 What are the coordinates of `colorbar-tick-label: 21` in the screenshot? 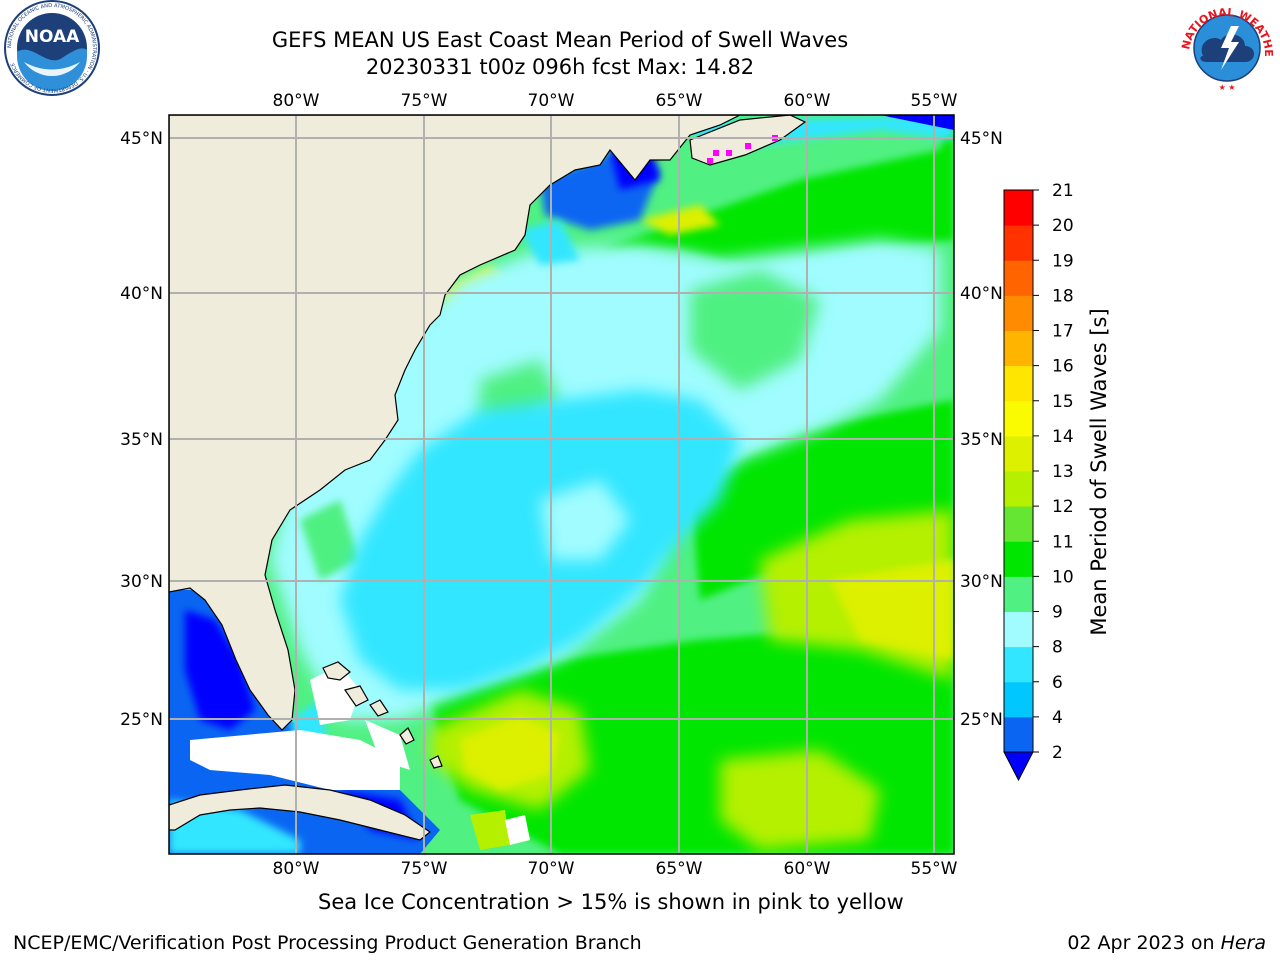 It's located at (1063, 191).